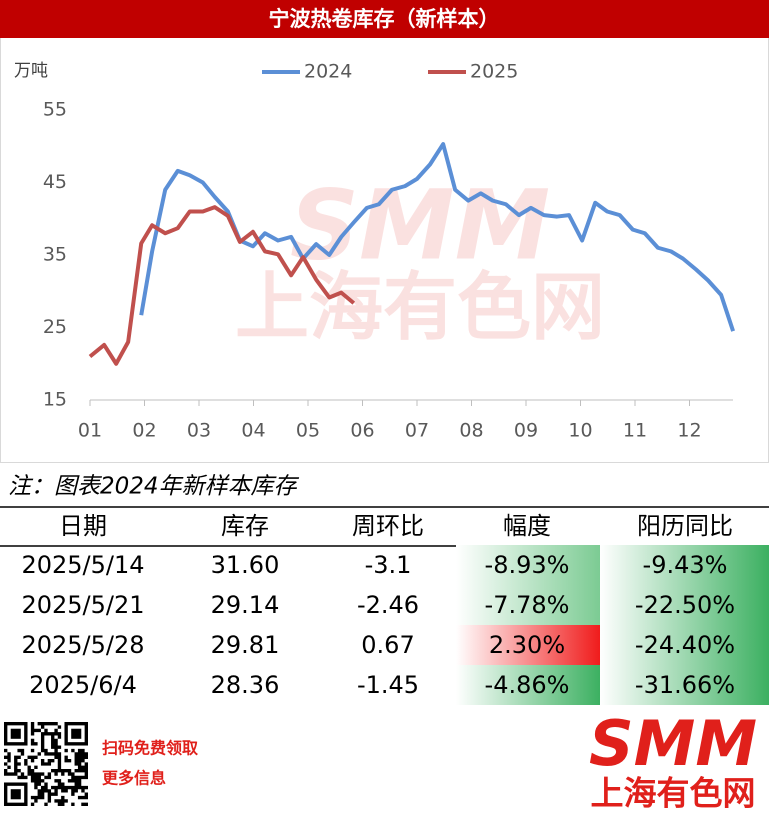  I want to click on qr-code, so click(46, 765).